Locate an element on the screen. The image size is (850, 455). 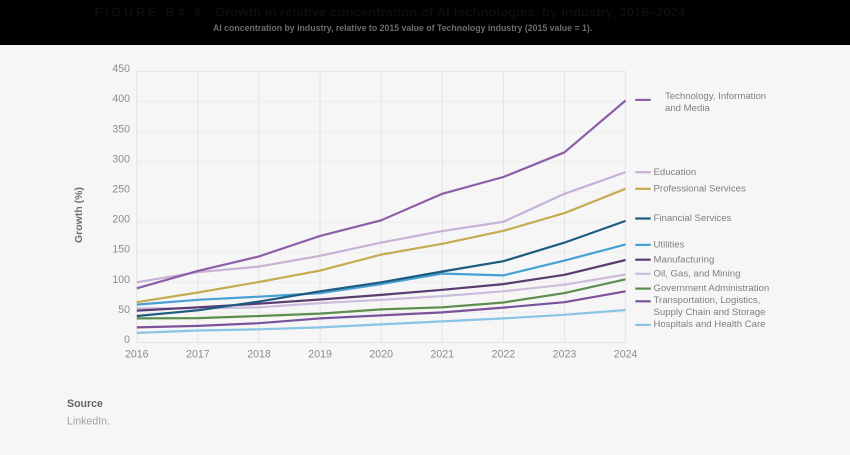
svg-text: Financial Services is located at coordinates (693, 218).